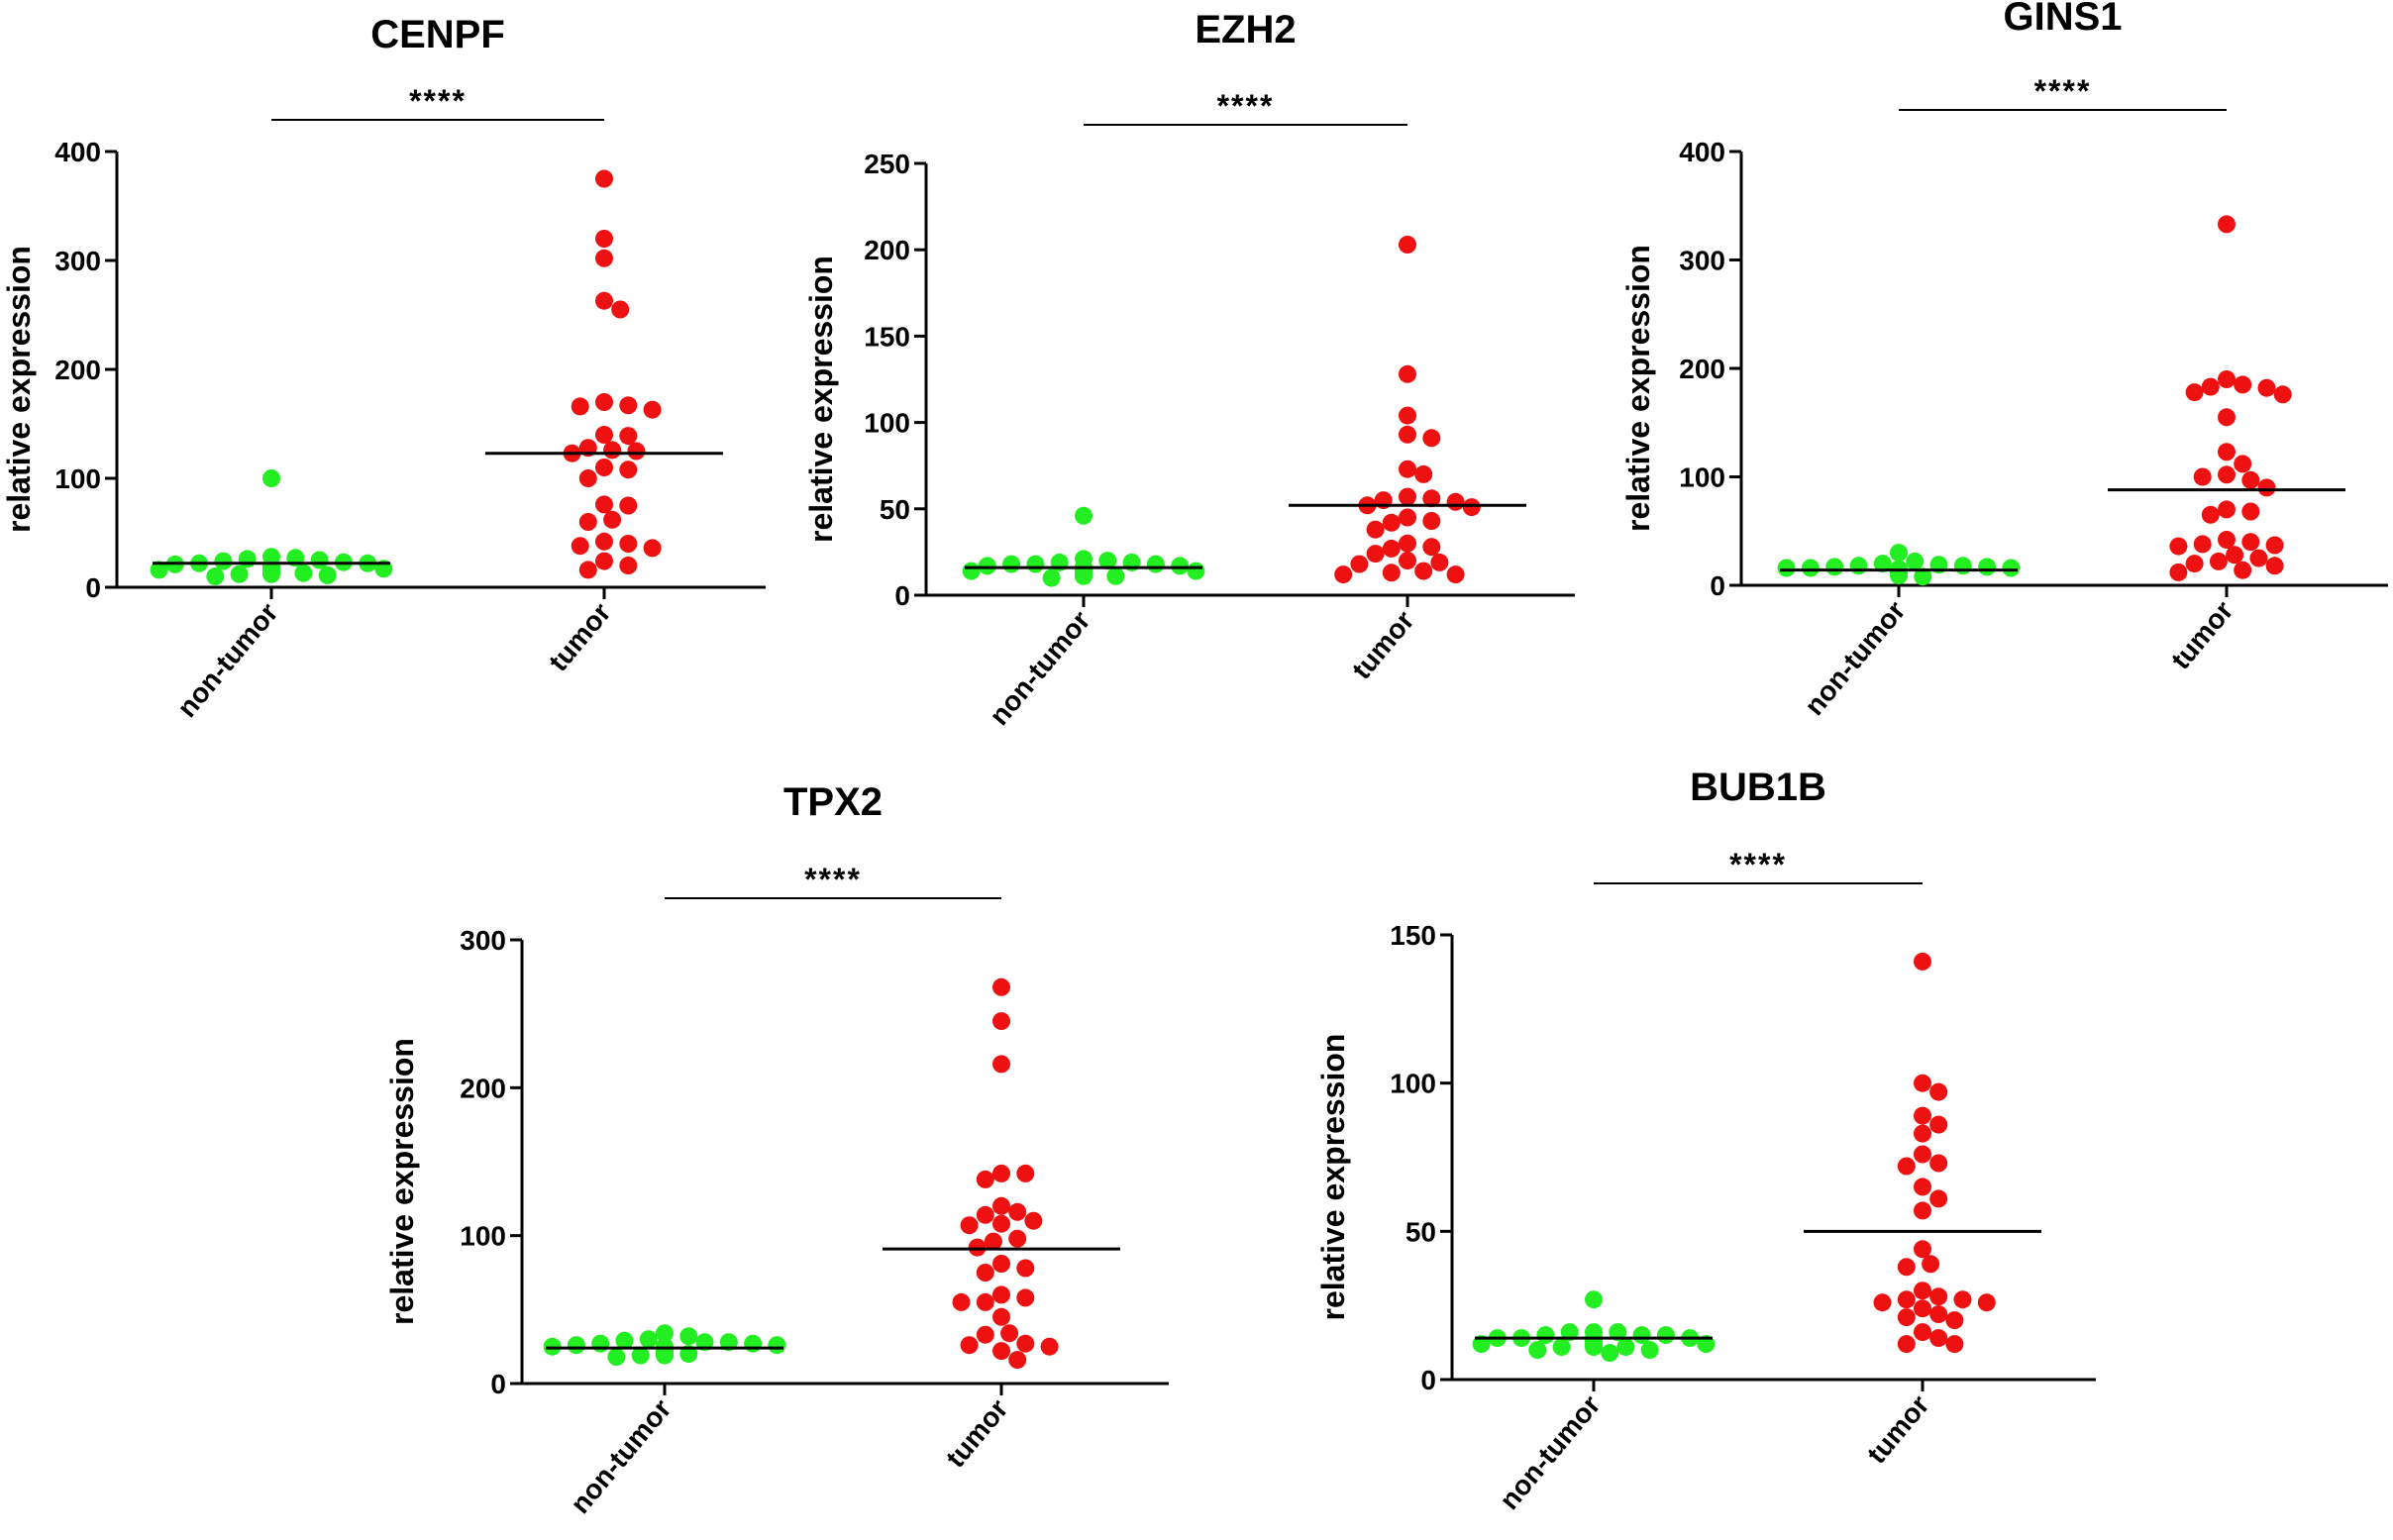  What do you see at coordinates (977, 1434) in the screenshot?
I see `x-tick-label: tumor` at bounding box center [977, 1434].